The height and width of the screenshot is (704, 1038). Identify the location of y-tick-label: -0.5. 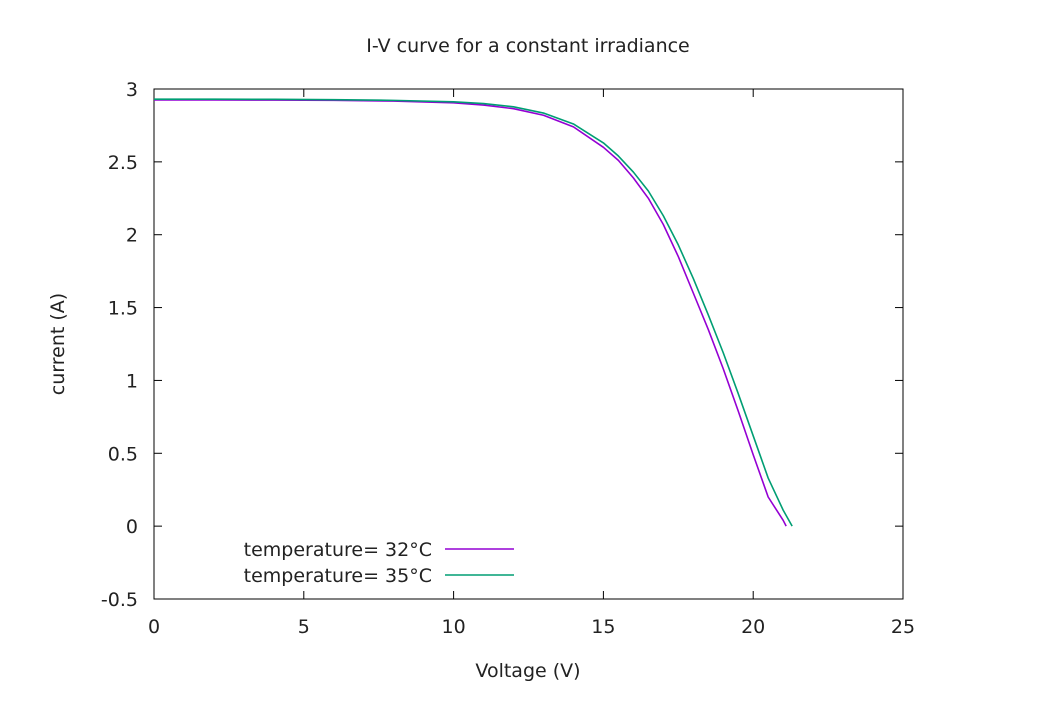
(119, 600).